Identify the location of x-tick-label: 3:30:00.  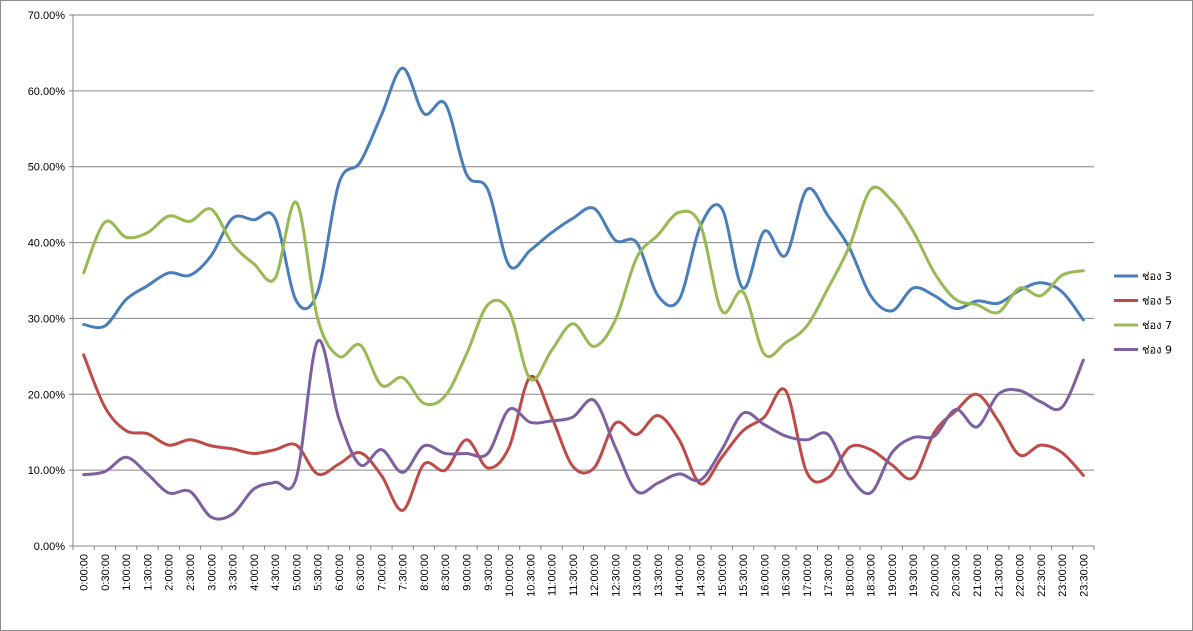
(234, 572).